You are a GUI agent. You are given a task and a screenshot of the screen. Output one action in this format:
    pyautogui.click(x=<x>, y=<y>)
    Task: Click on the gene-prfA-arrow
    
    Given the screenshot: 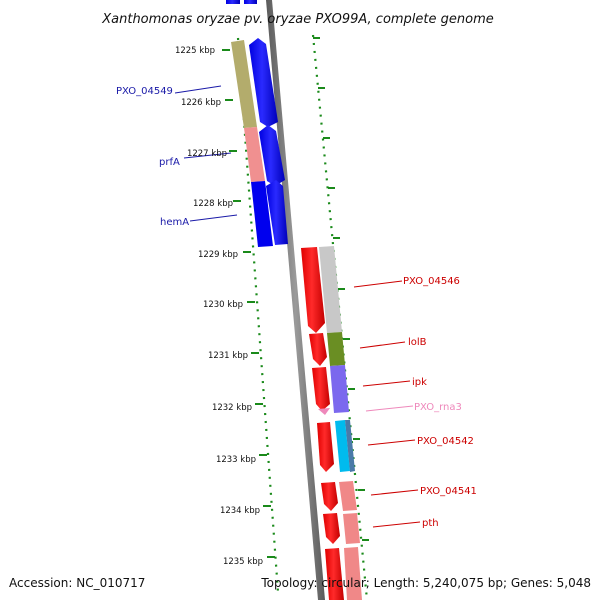 What is the action you would take?
    pyautogui.click(x=272, y=155)
    